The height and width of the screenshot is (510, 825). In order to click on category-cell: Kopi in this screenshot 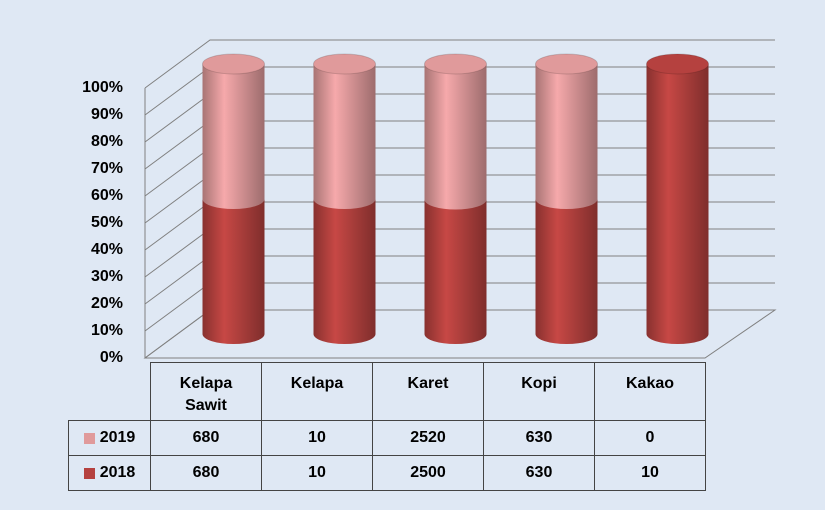, I will do `click(539, 391)`.